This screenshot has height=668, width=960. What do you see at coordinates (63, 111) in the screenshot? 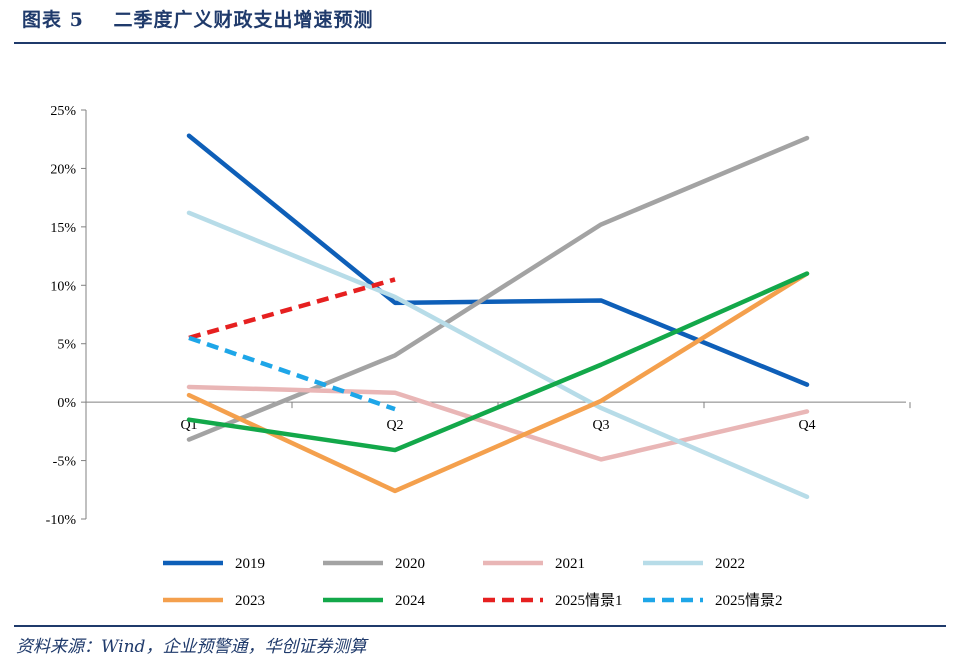
I see `y-tick-label: 25%` at bounding box center [63, 111].